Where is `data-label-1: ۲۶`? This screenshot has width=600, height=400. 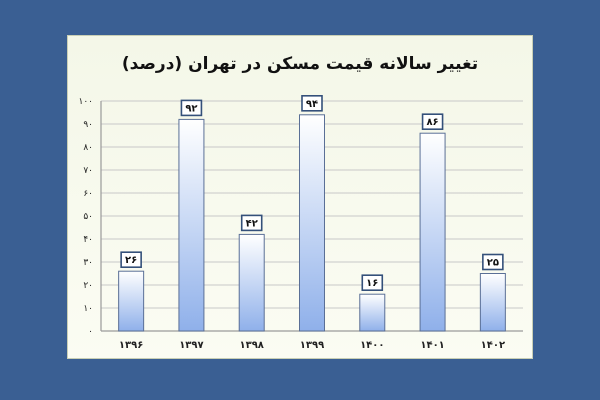
data-label-1: ۲۶ is located at coordinates (131, 259).